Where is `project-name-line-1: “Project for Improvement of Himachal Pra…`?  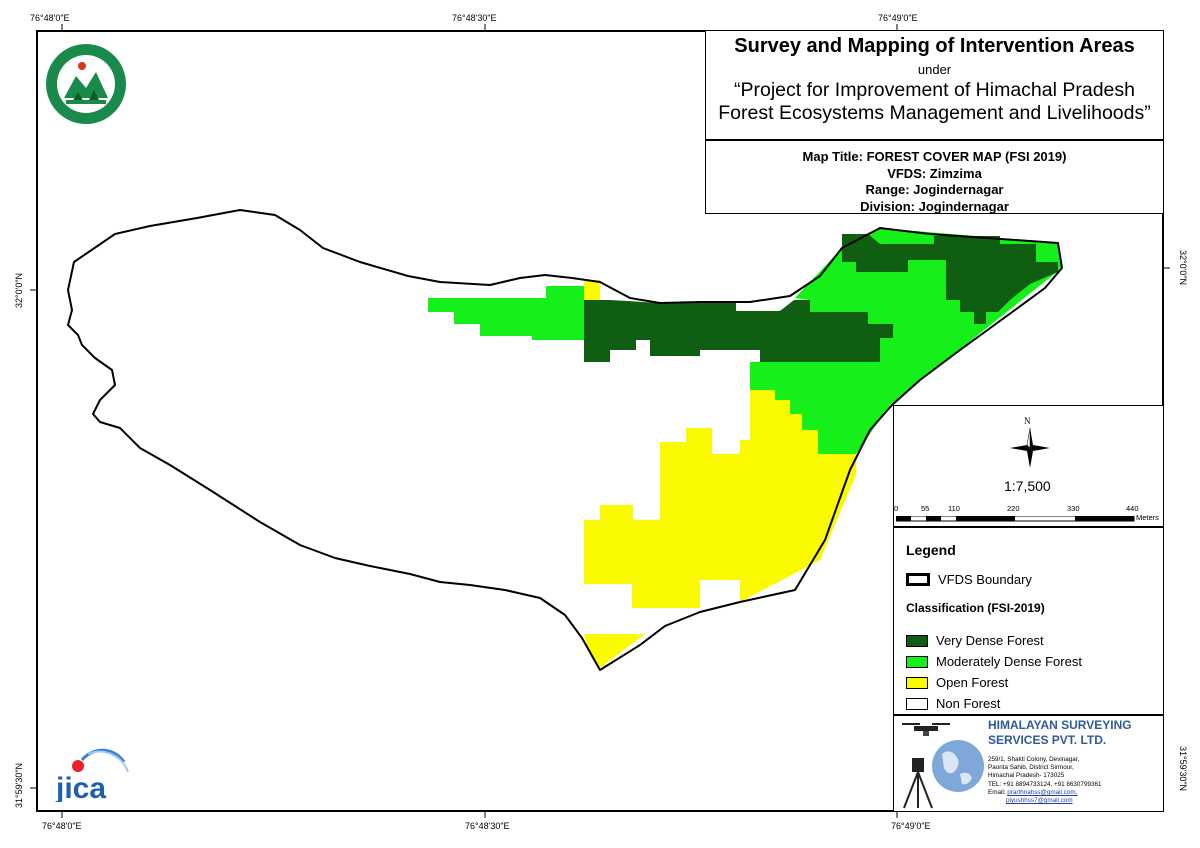 project-name-line-1: “Project for Improvement of Himachal Pra… is located at coordinates (934, 90).